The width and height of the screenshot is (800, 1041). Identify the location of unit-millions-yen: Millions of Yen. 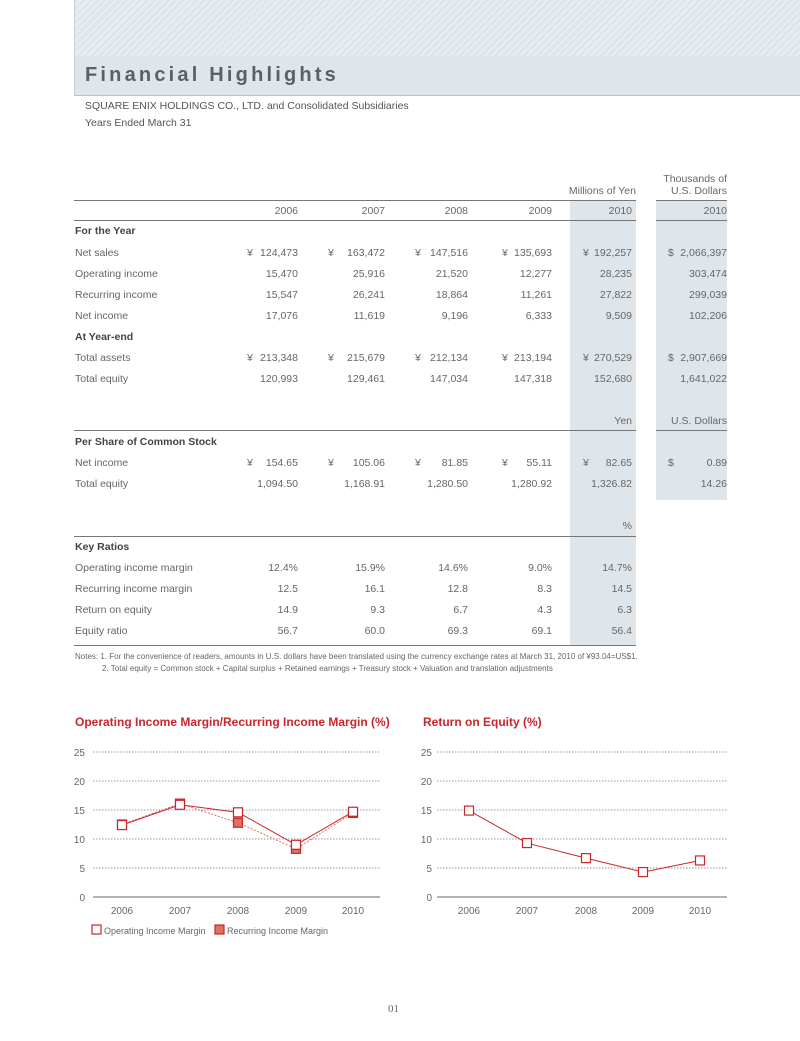
(602, 191).